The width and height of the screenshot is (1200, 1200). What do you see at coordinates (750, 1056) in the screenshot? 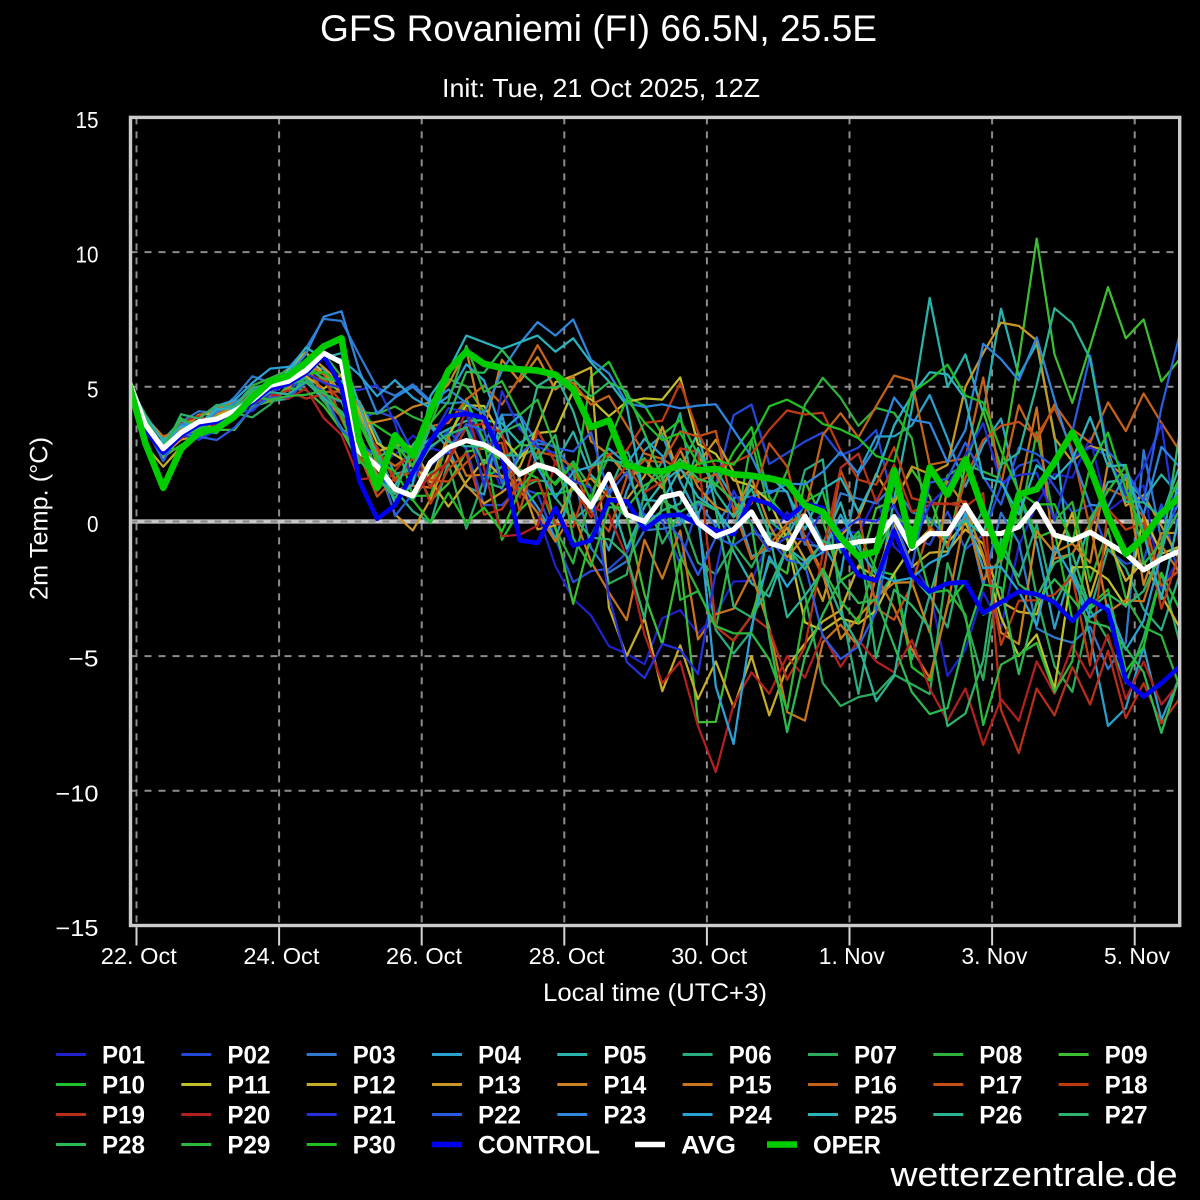
I see `svg-text: P06` at bounding box center [750, 1056].